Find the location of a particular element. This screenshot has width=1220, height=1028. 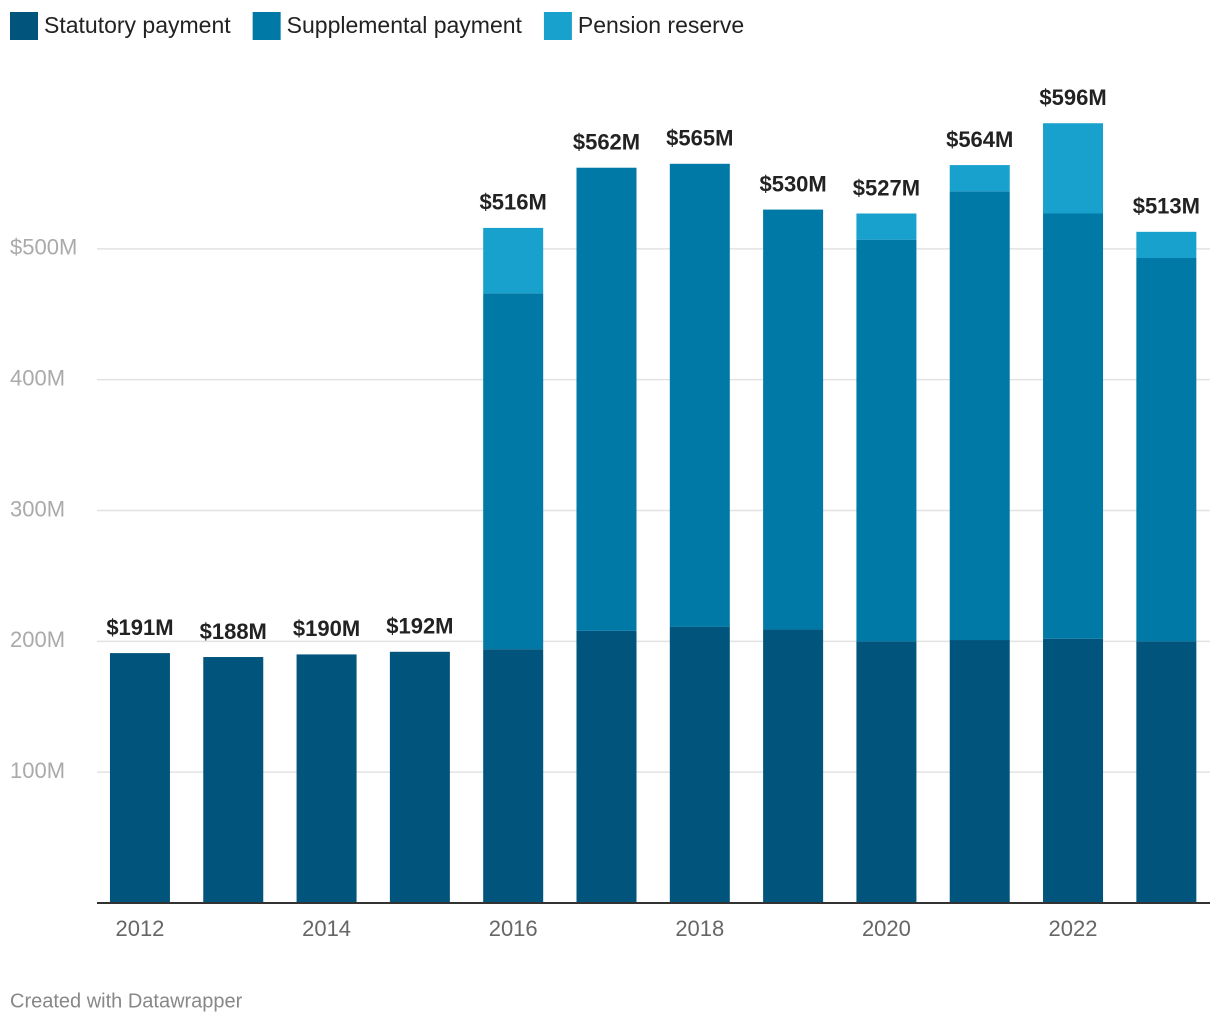

total-label: $192M is located at coordinates (419, 626).